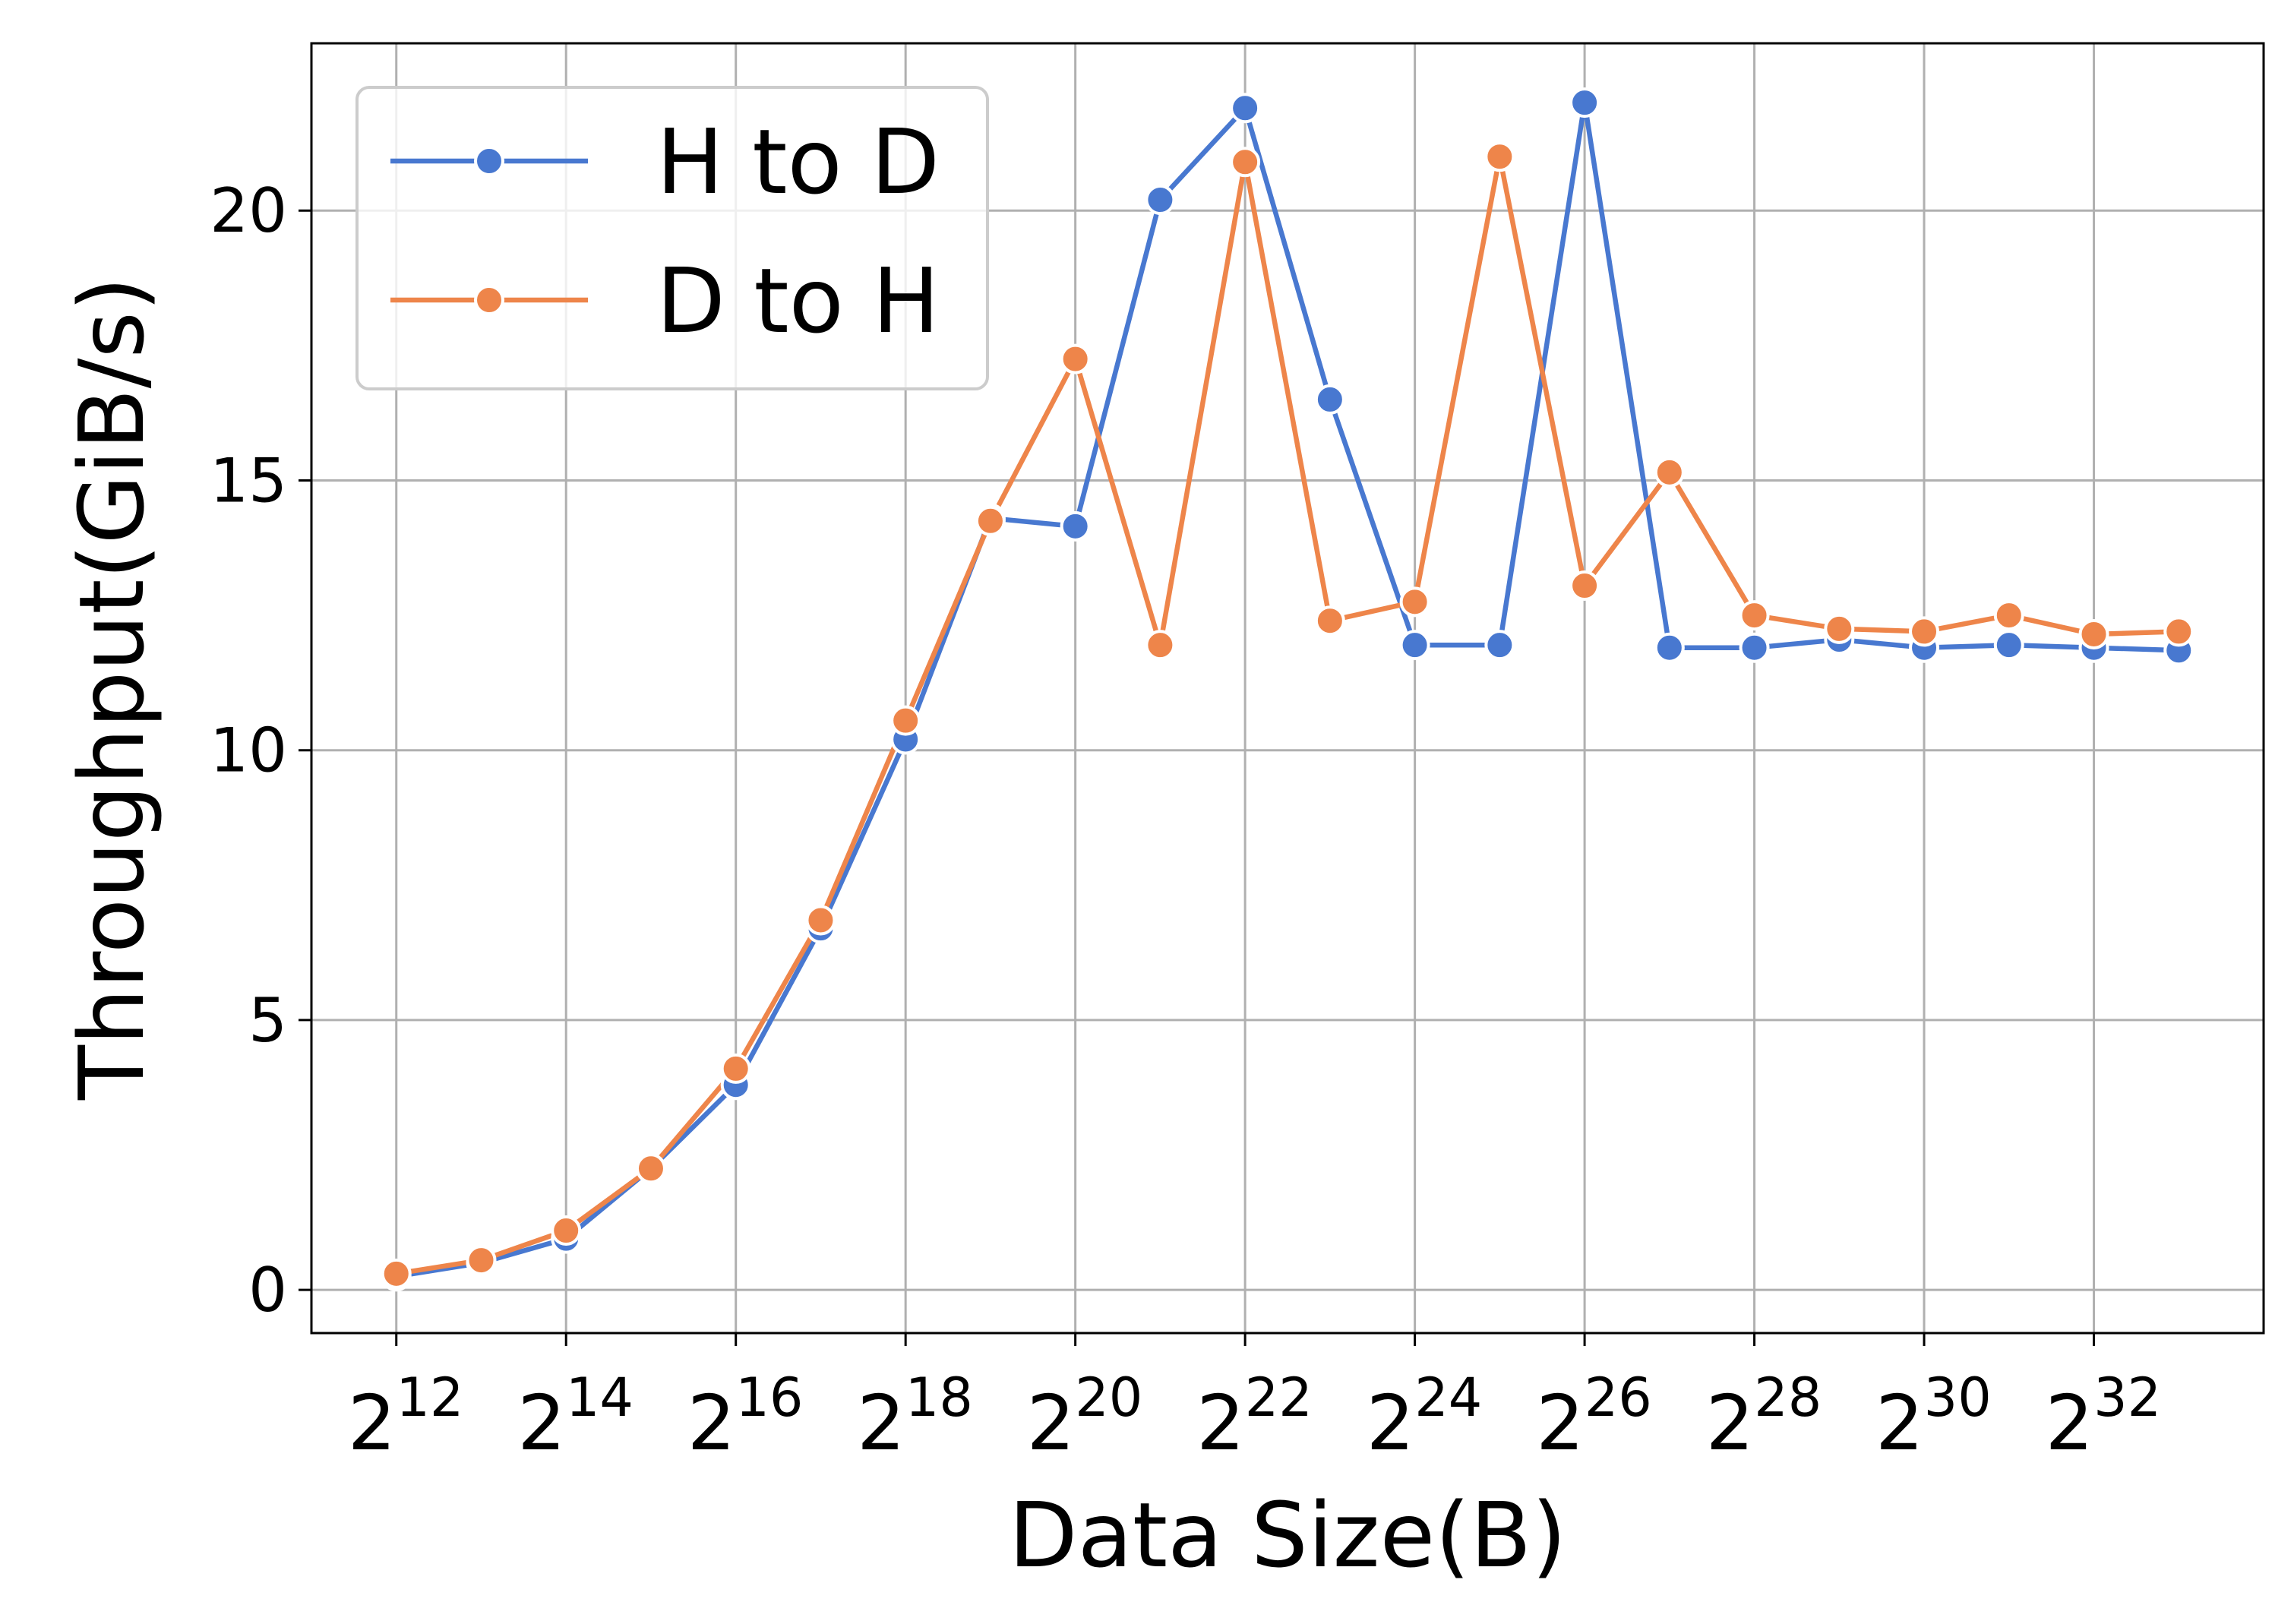  Describe the element at coordinates (2104, 1417) in the screenshot. I see `x-tick-label: 232` at that location.